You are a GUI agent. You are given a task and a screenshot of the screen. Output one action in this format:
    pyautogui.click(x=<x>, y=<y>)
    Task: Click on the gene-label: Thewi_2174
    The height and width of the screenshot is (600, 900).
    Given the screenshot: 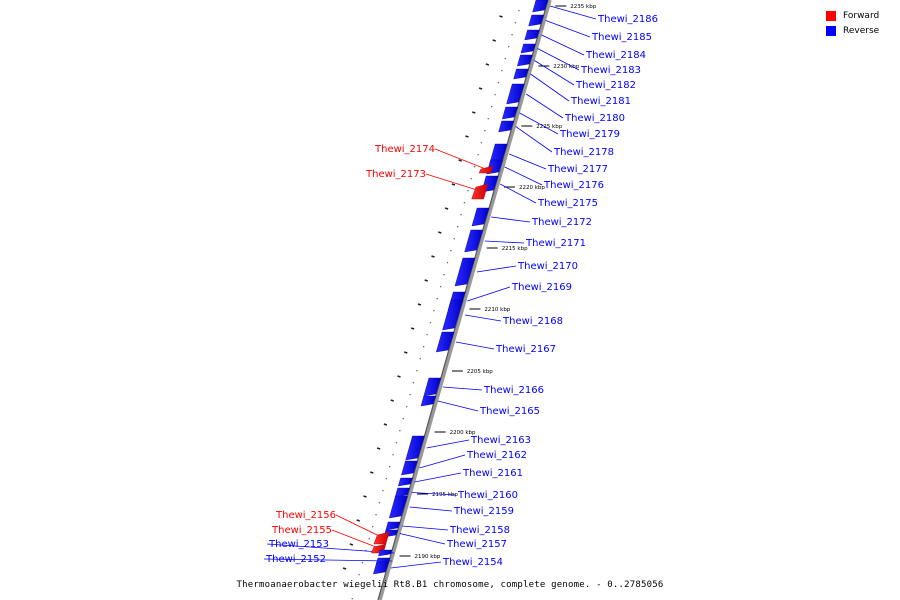 What is the action you would take?
    pyautogui.click(x=404, y=149)
    